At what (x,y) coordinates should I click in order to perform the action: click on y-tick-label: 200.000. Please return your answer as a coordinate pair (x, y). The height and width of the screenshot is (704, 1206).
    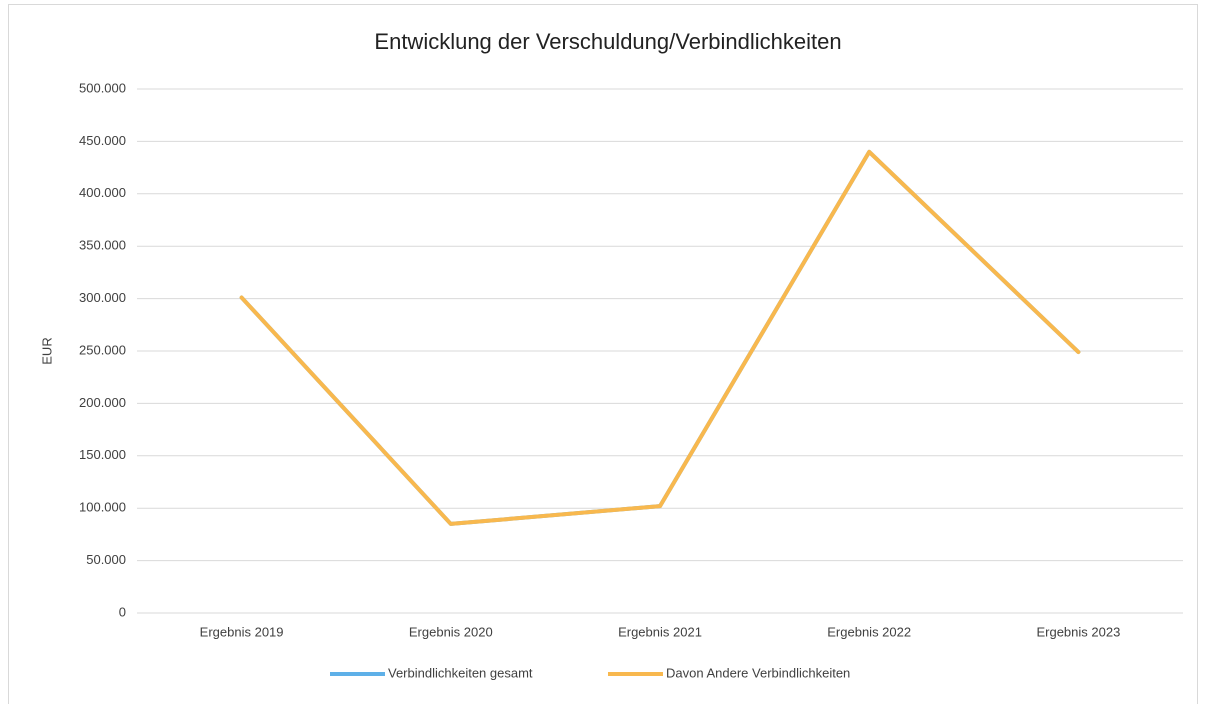
    Looking at the image, I should click on (102, 402).